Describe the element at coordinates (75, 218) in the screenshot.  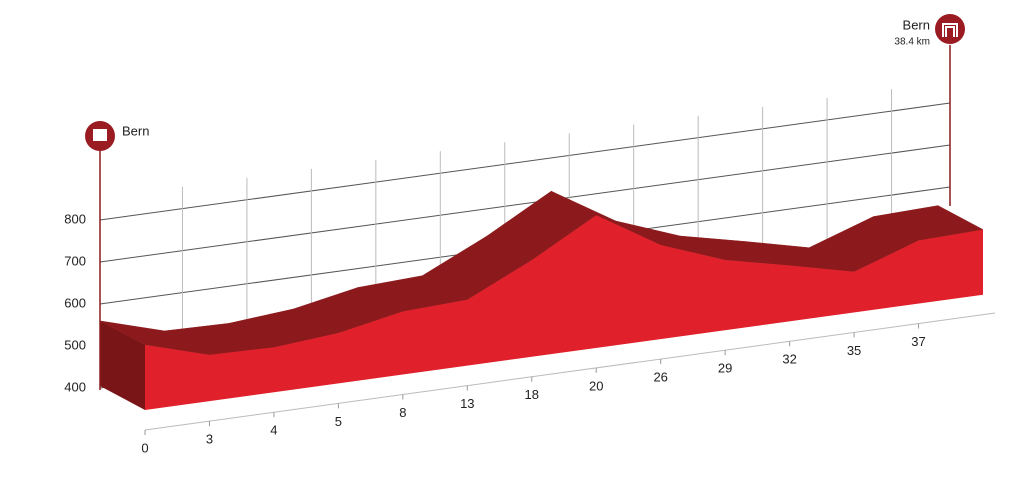
I see `y-tick-label: 800` at that location.